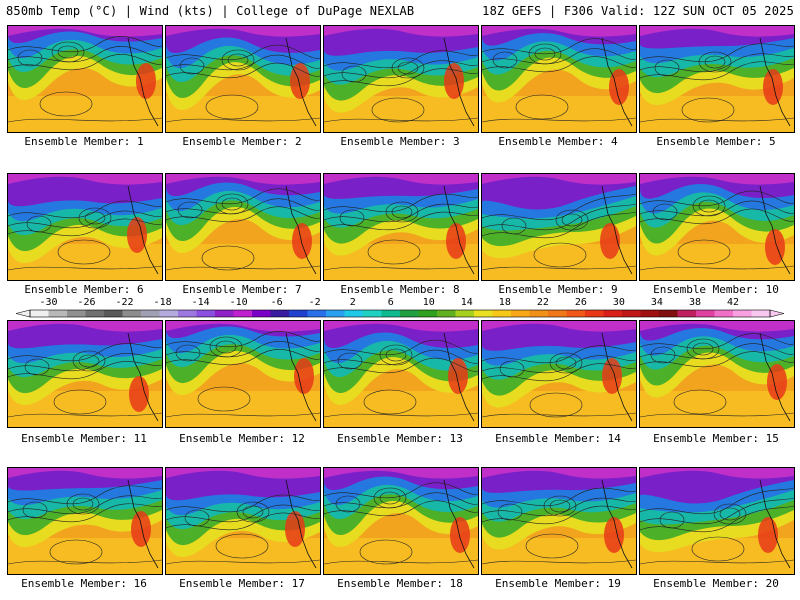 This screenshot has height=600, width=800. I want to click on ensemble-member-label: Ensemble Member: 1, so click(84, 141).